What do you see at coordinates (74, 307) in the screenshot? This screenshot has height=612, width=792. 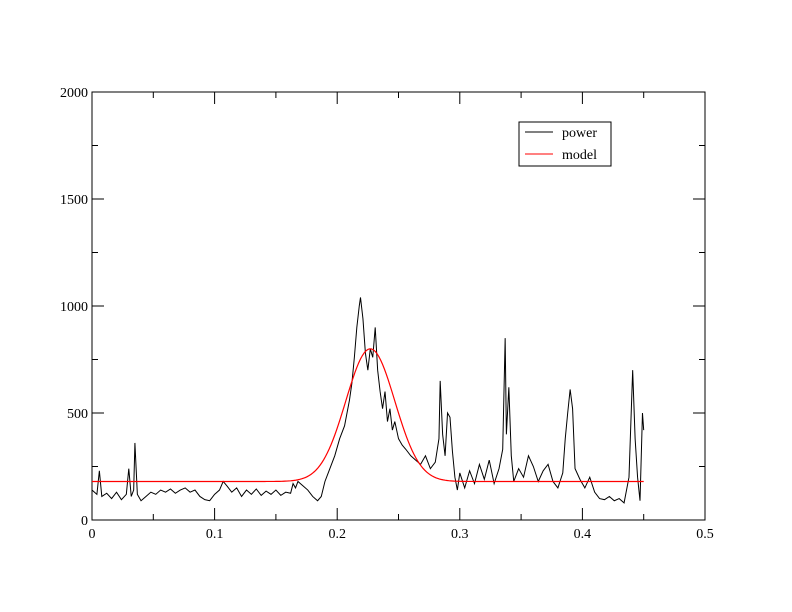 I see `y-tick-label: 1000` at bounding box center [74, 307].